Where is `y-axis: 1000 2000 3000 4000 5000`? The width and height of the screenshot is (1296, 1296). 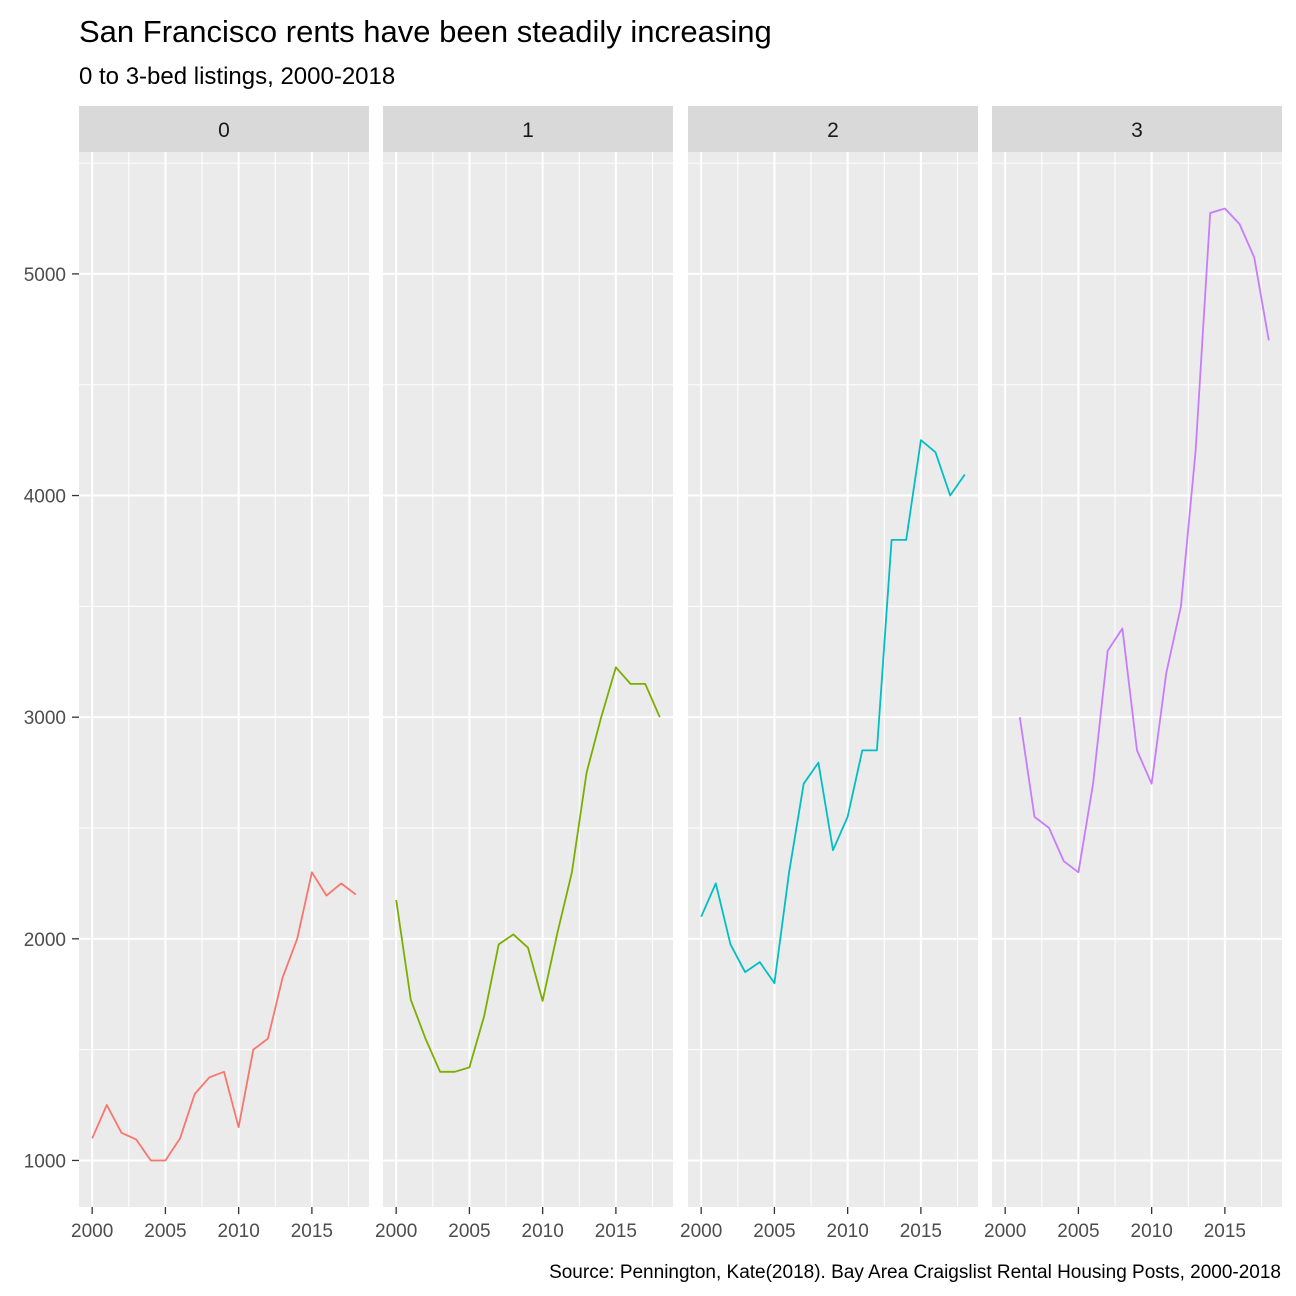 y-axis: 1000 2000 3000 4000 5000 is located at coordinates (51, 718).